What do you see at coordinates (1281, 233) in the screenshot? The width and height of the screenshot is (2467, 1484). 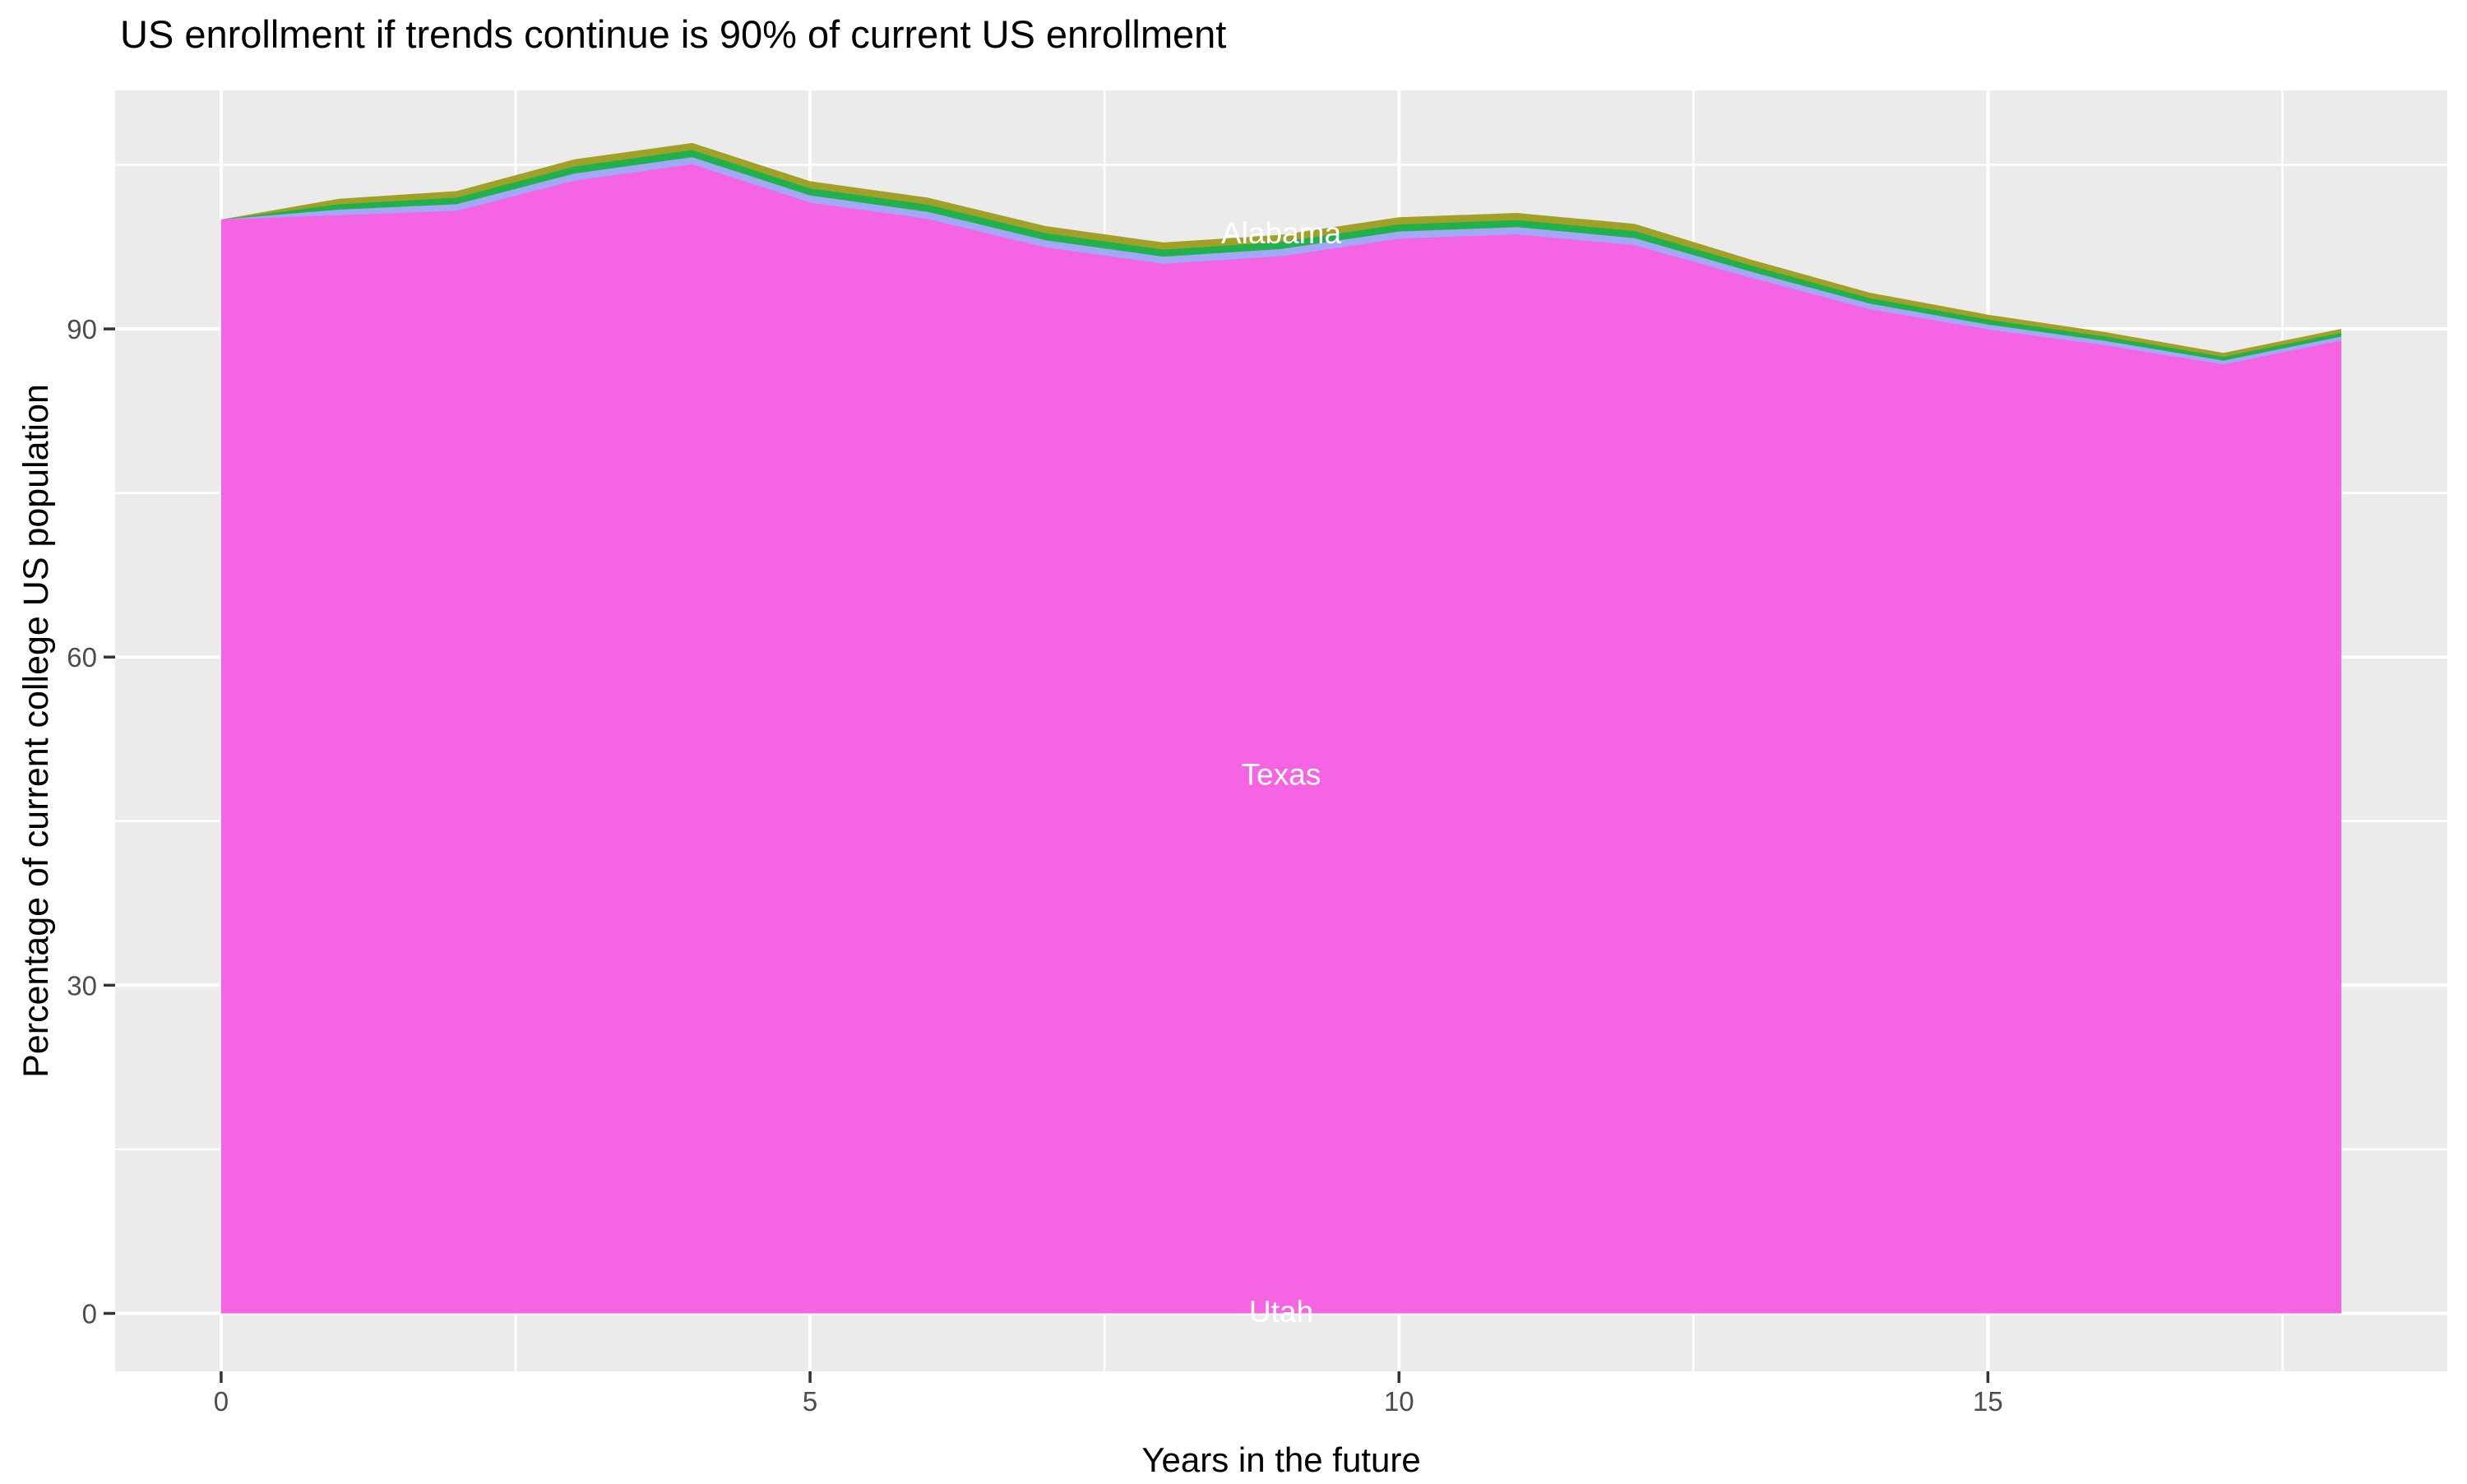 I see `alabama-series-label: Alabama` at bounding box center [1281, 233].